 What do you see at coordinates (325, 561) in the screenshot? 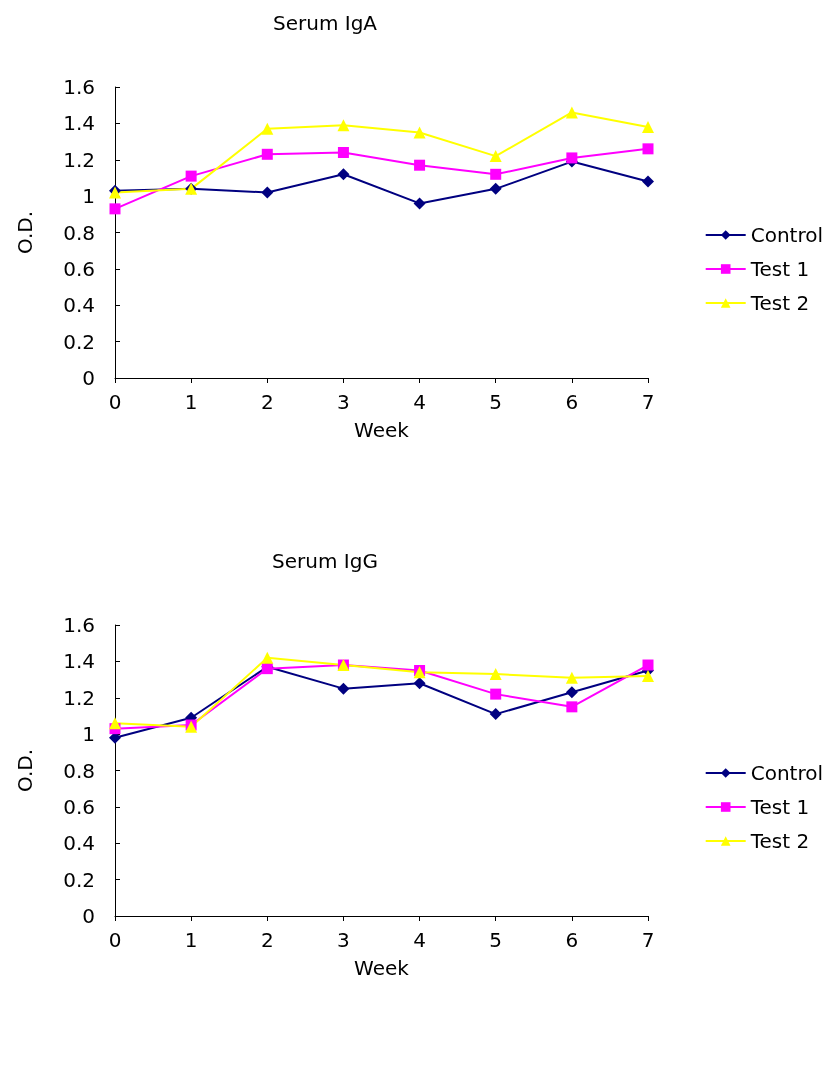
I see `chart-title: Serum IgG` at bounding box center [325, 561].